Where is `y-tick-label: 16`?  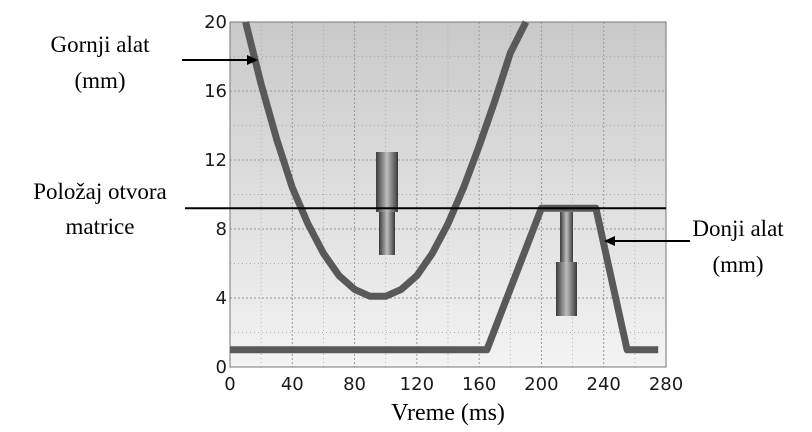
y-tick-label: 16 is located at coordinates (215, 91).